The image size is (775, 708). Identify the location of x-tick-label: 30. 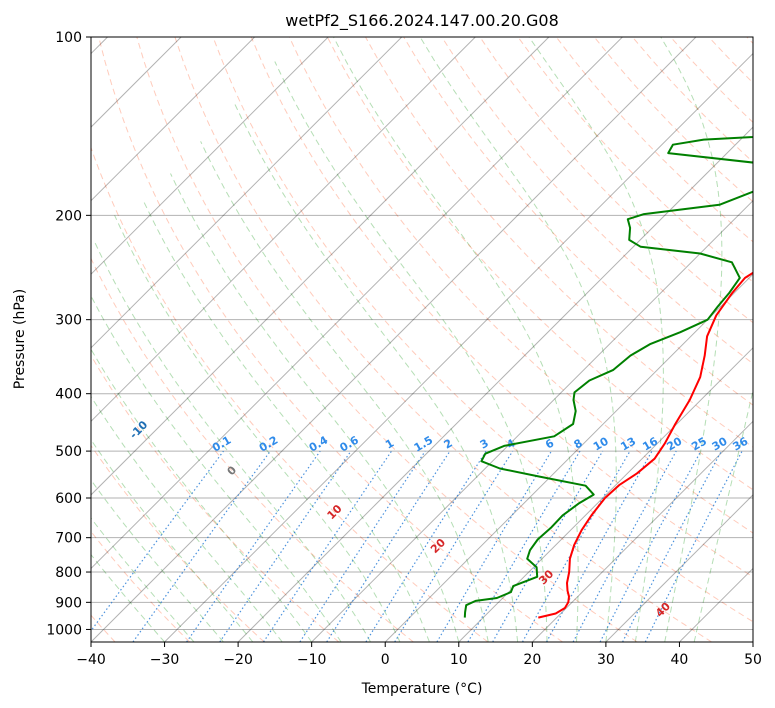
(606, 660).